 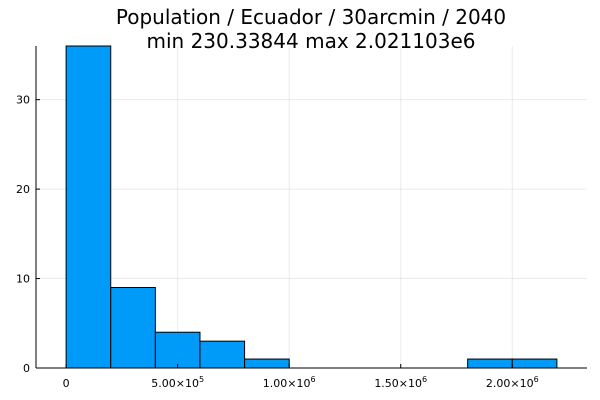 I want to click on chart-title-line1: Population / Ecuador / 30arcmin / 2040, so click(x=311, y=17).